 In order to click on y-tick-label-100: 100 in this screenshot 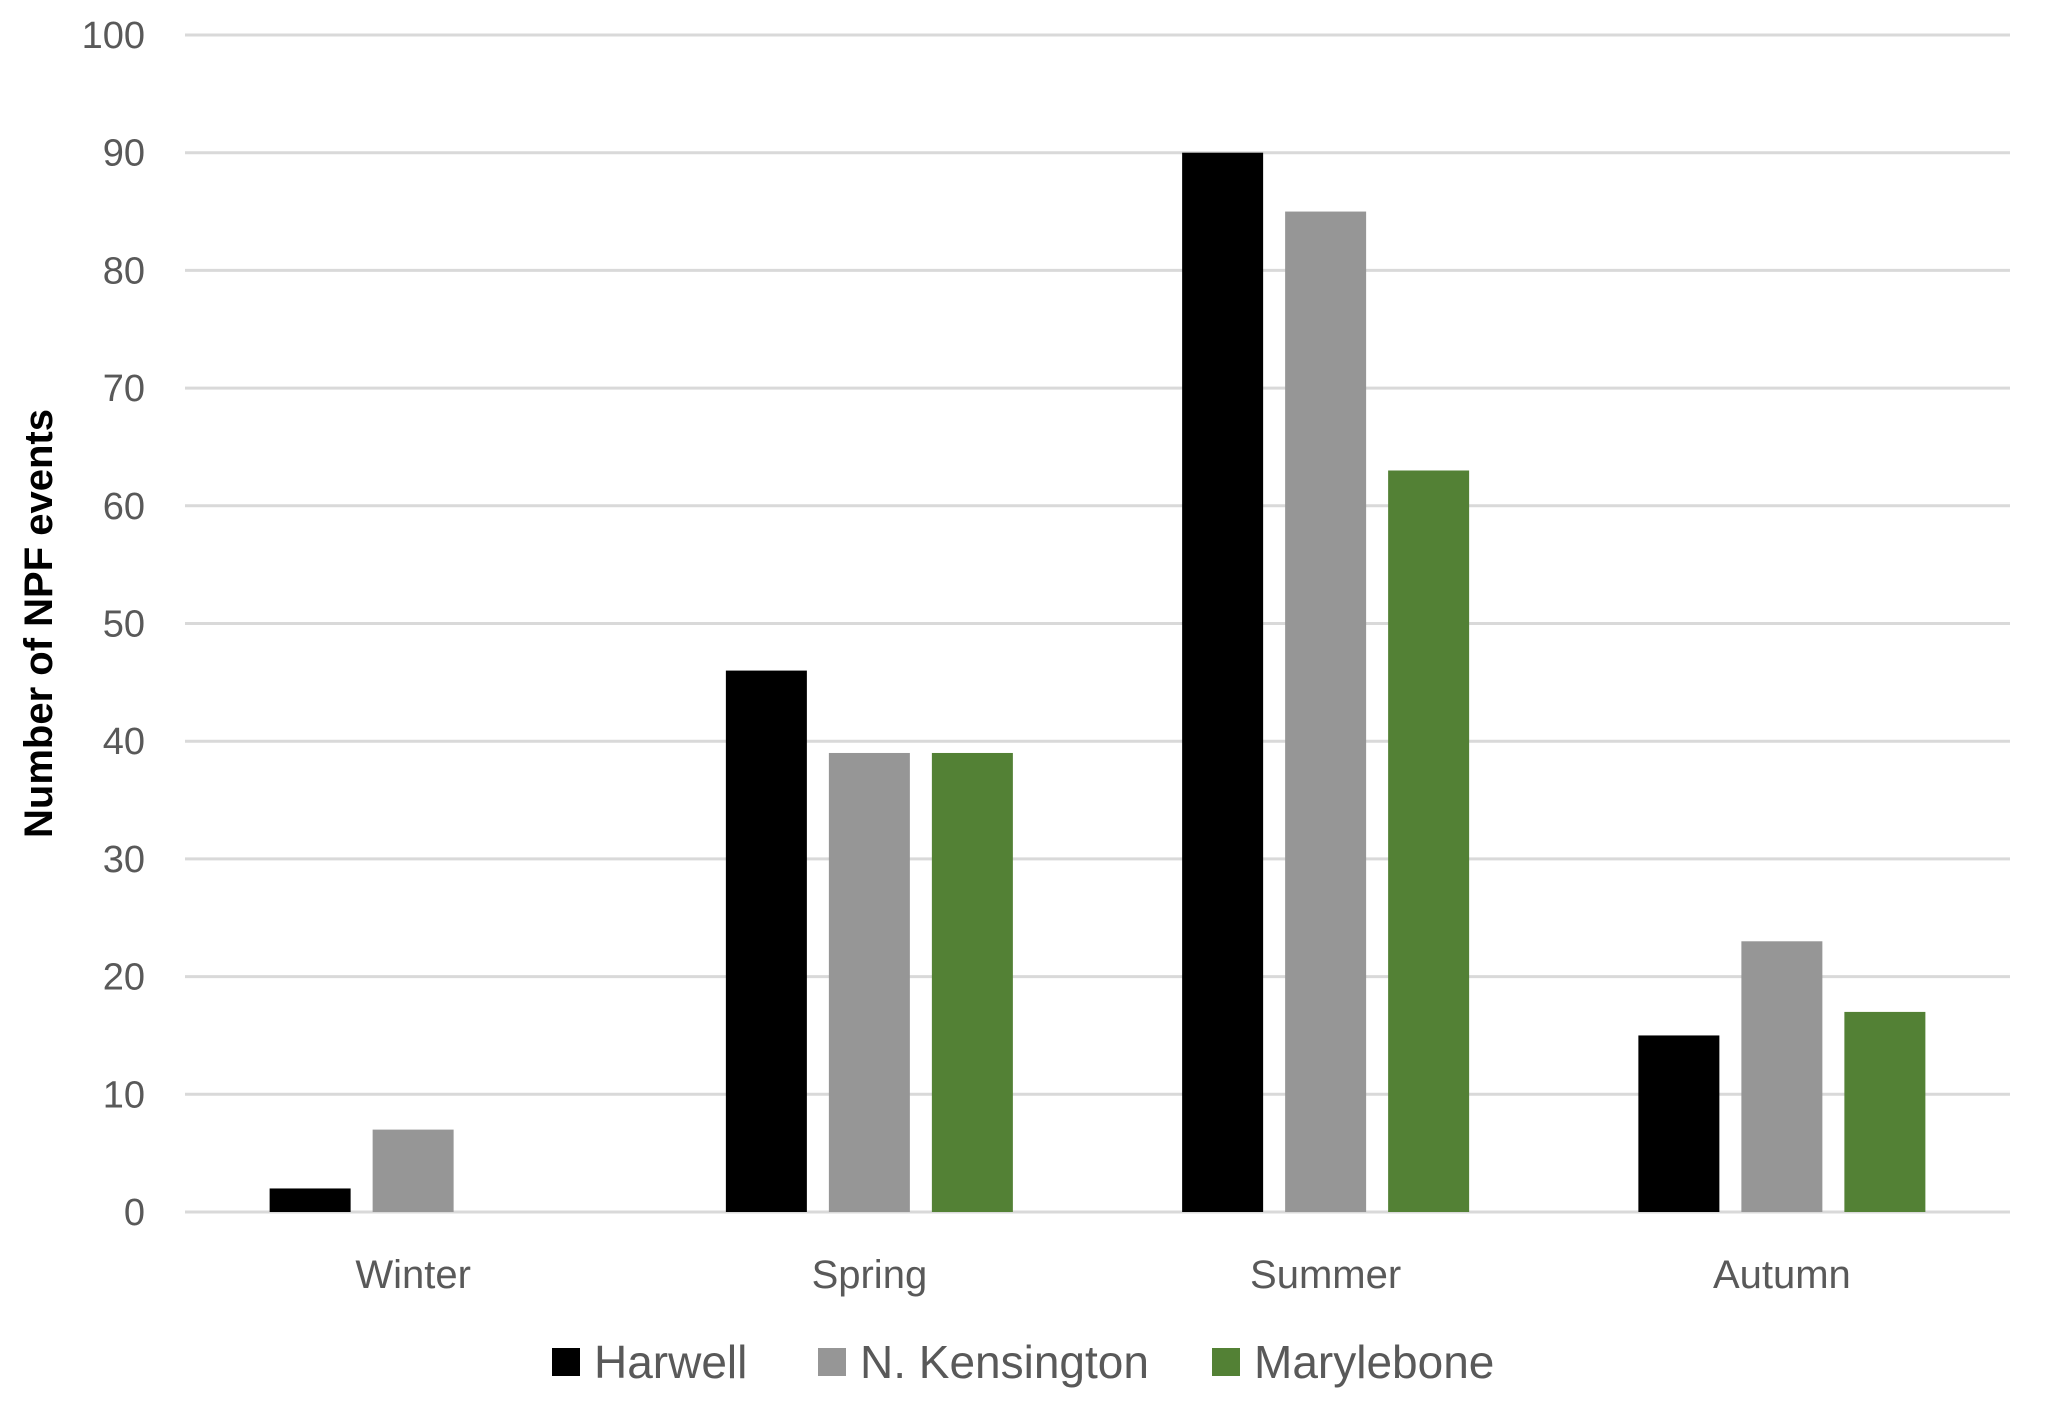, I will do `click(113, 36)`.